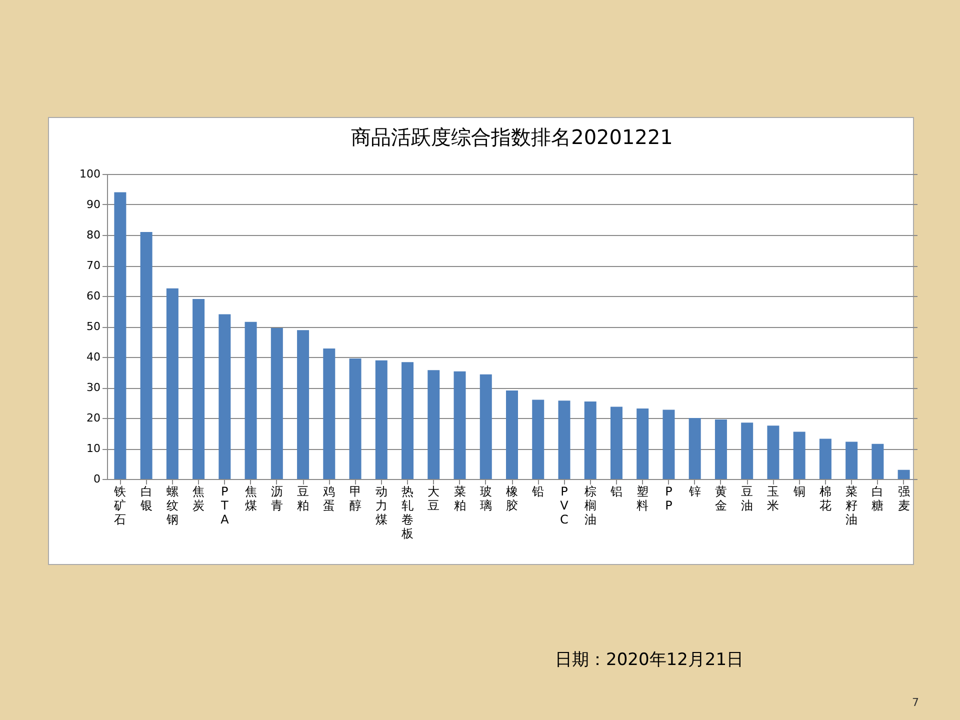  I want to click on x-tick-label: PP, so click(668, 498).